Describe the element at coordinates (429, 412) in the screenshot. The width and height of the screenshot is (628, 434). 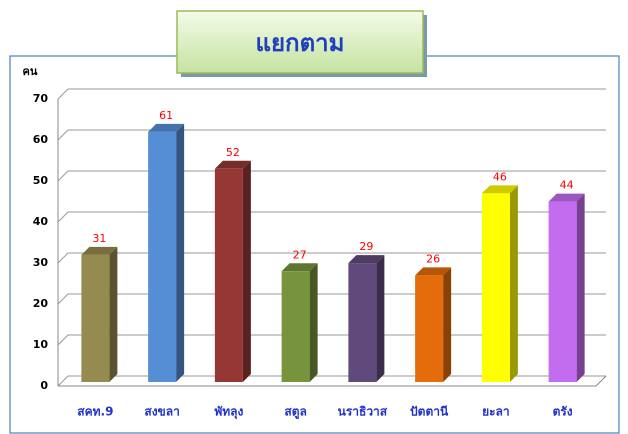
I see `x-tick-label: ปัตตานี` at that location.